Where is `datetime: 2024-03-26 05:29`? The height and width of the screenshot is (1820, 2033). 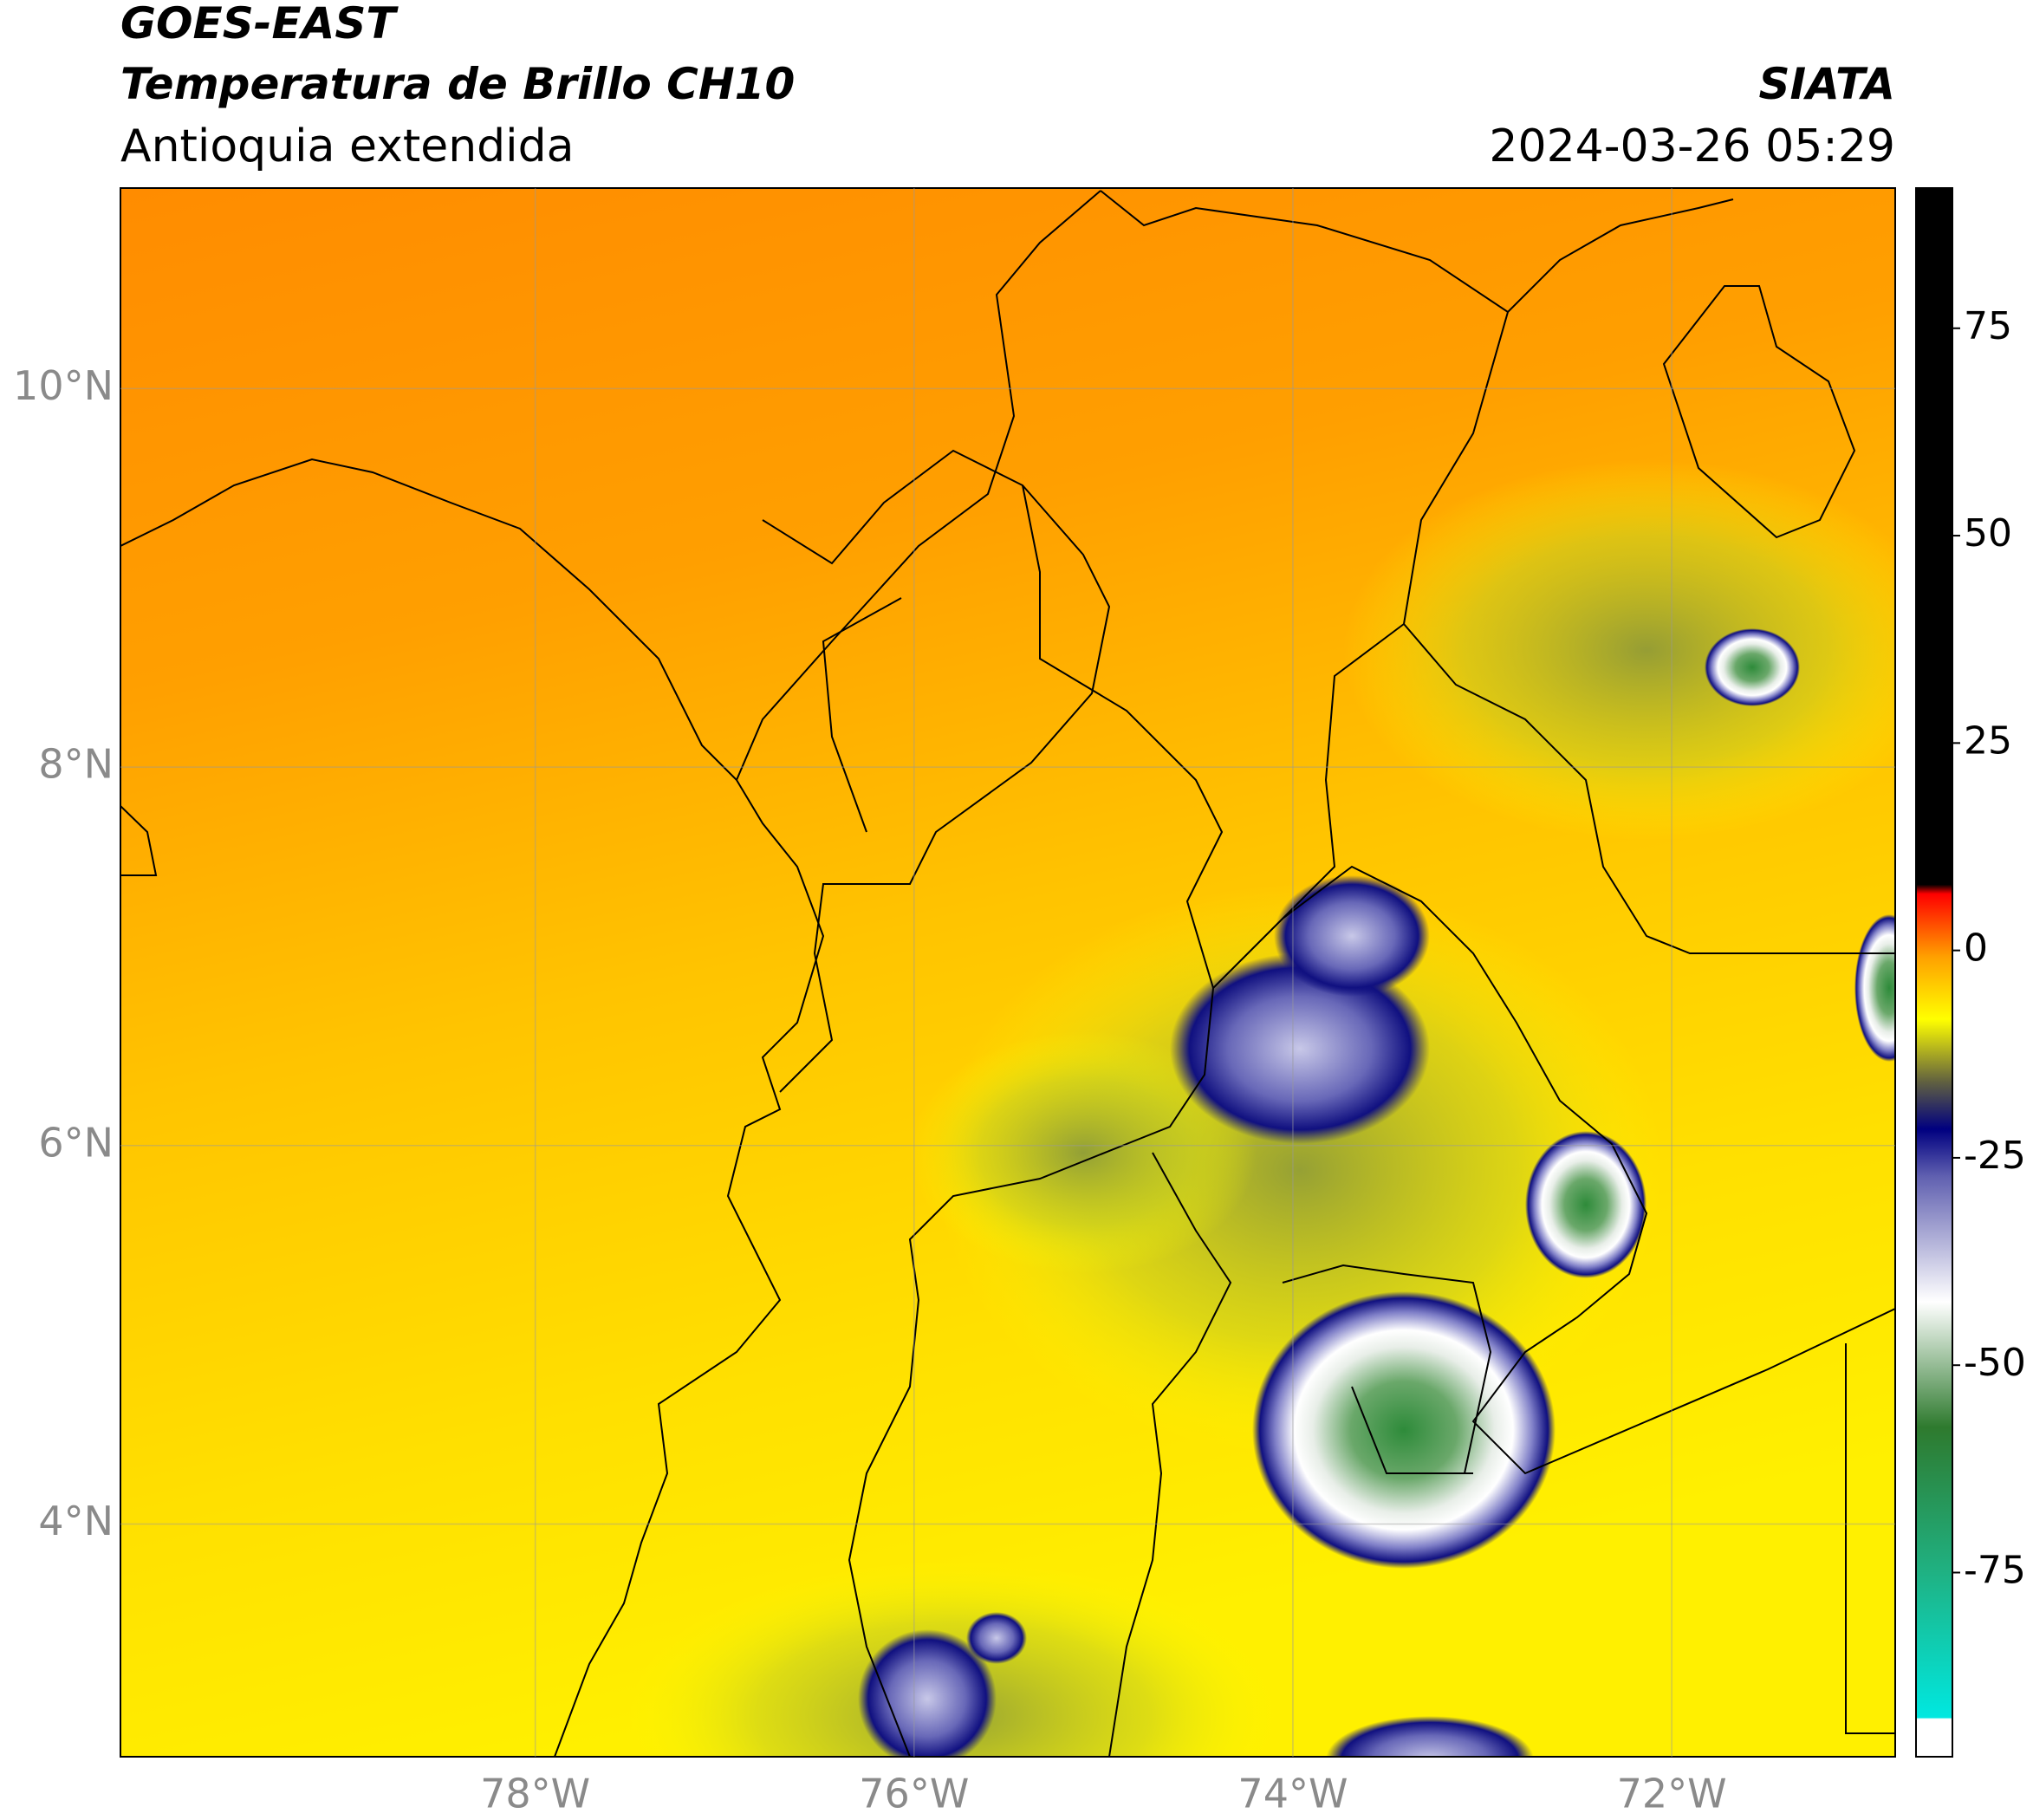
datetime: 2024-03-26 05:29 is located at coordinates (1692, 146).